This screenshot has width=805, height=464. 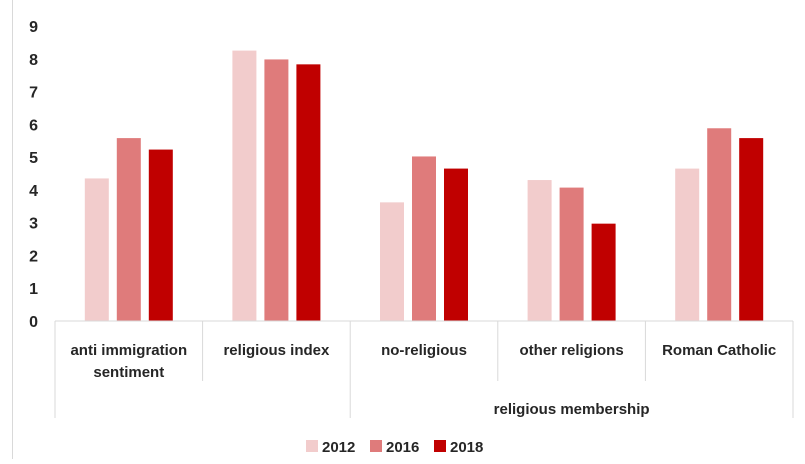 What do you see at coordinates (424, 350) in the screenshot?
I see `category-label: no-religious` at bounding box center [424, 350].